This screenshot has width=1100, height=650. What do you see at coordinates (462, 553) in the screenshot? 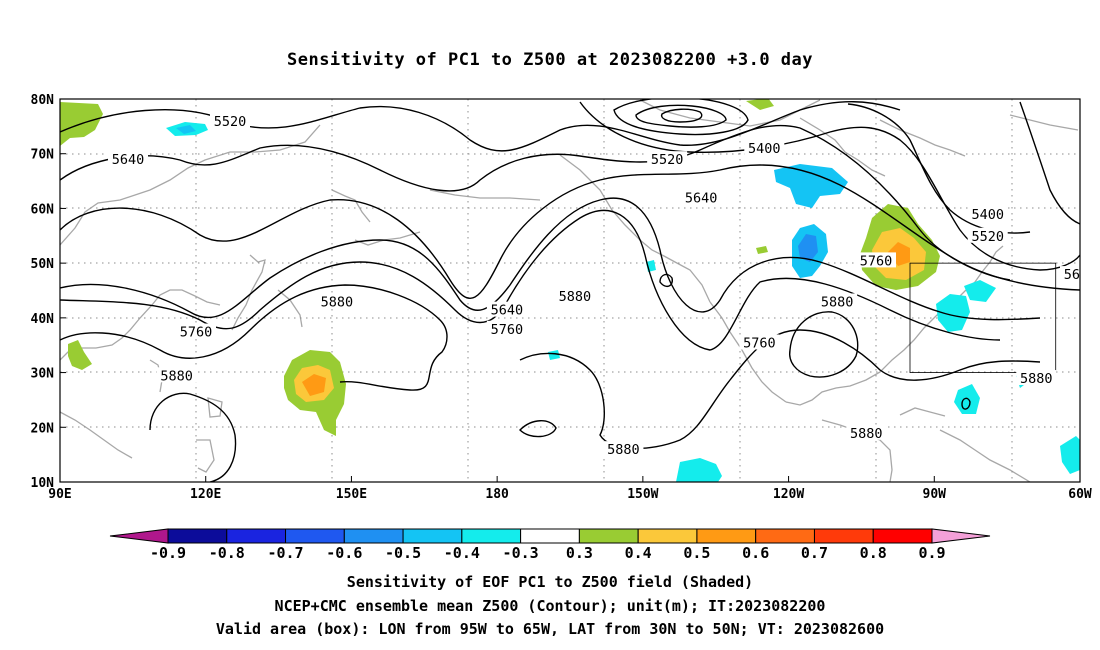
I see `colorbar-label: -0.4` at bounding box center [462, 553].